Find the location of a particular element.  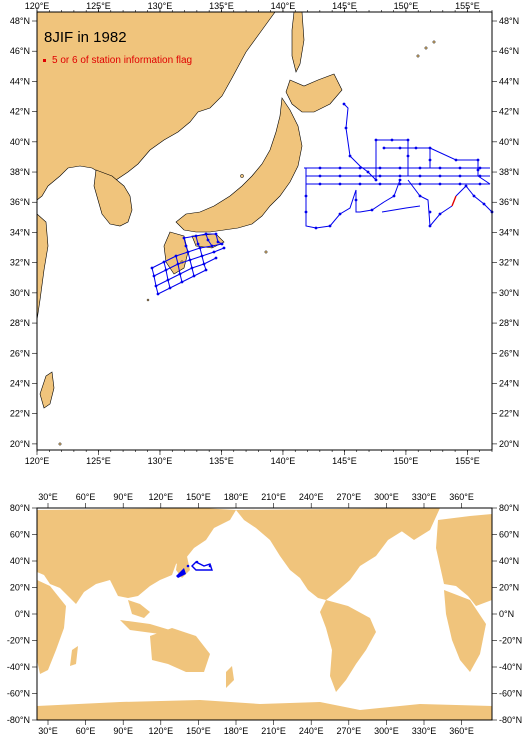

world-lat-label-right: 40°N is located at coordinates (509, 561).